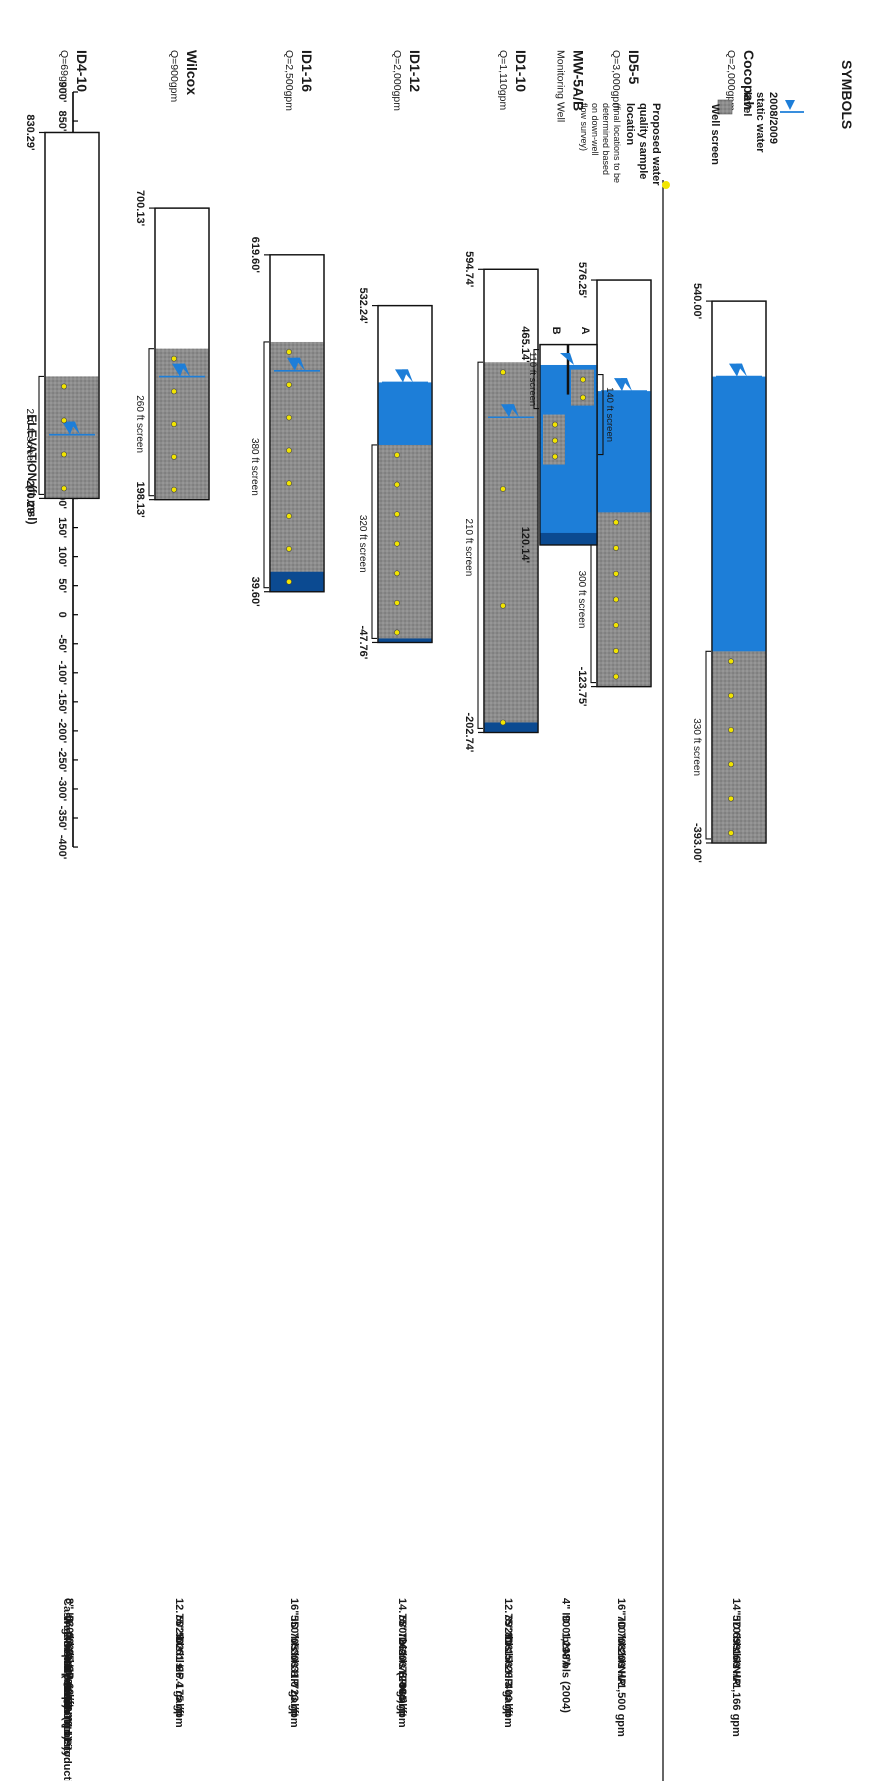 The width and height of the screenshot is (870, 1781). What do you see at coordinates (62, 556) in the screenshot?
I see `axis-tick-label: 100'` at bounding box center [62, 556].